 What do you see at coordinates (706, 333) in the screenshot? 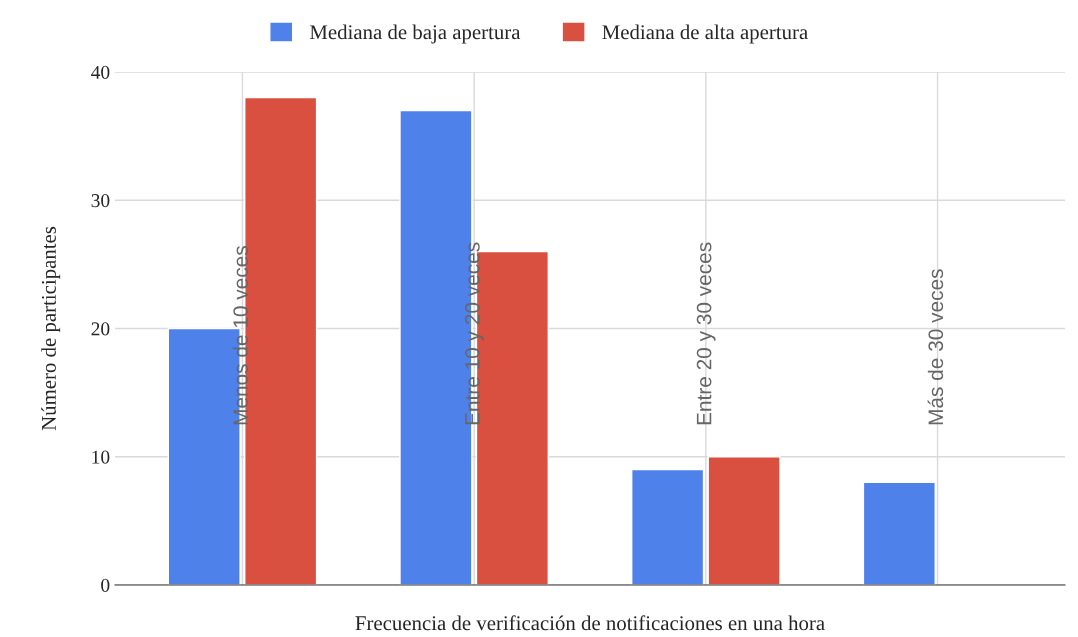
I see `x-tick-label: Entre 20 y 30 veces` at bounding box center [706, 333].